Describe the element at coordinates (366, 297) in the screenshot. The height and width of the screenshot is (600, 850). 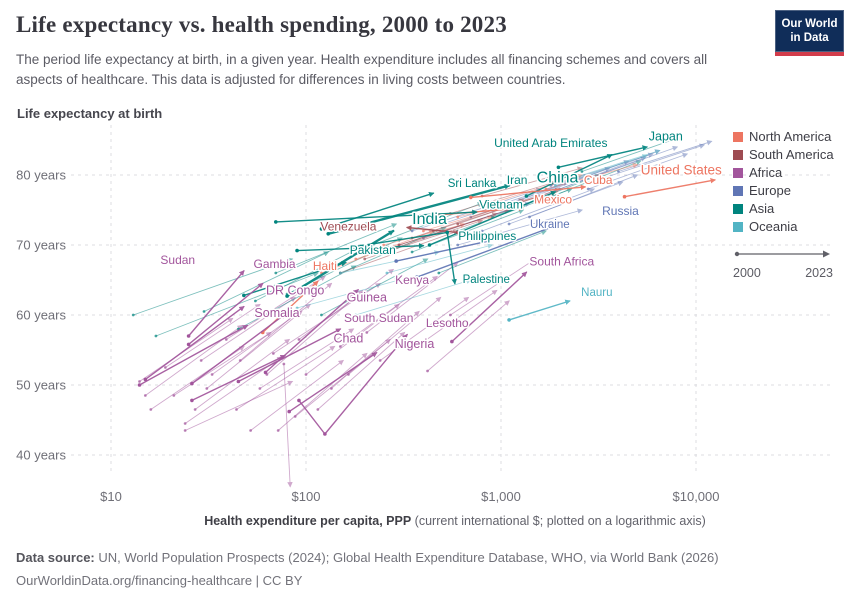
I see `country-label-guinea: Guinea` at that location.